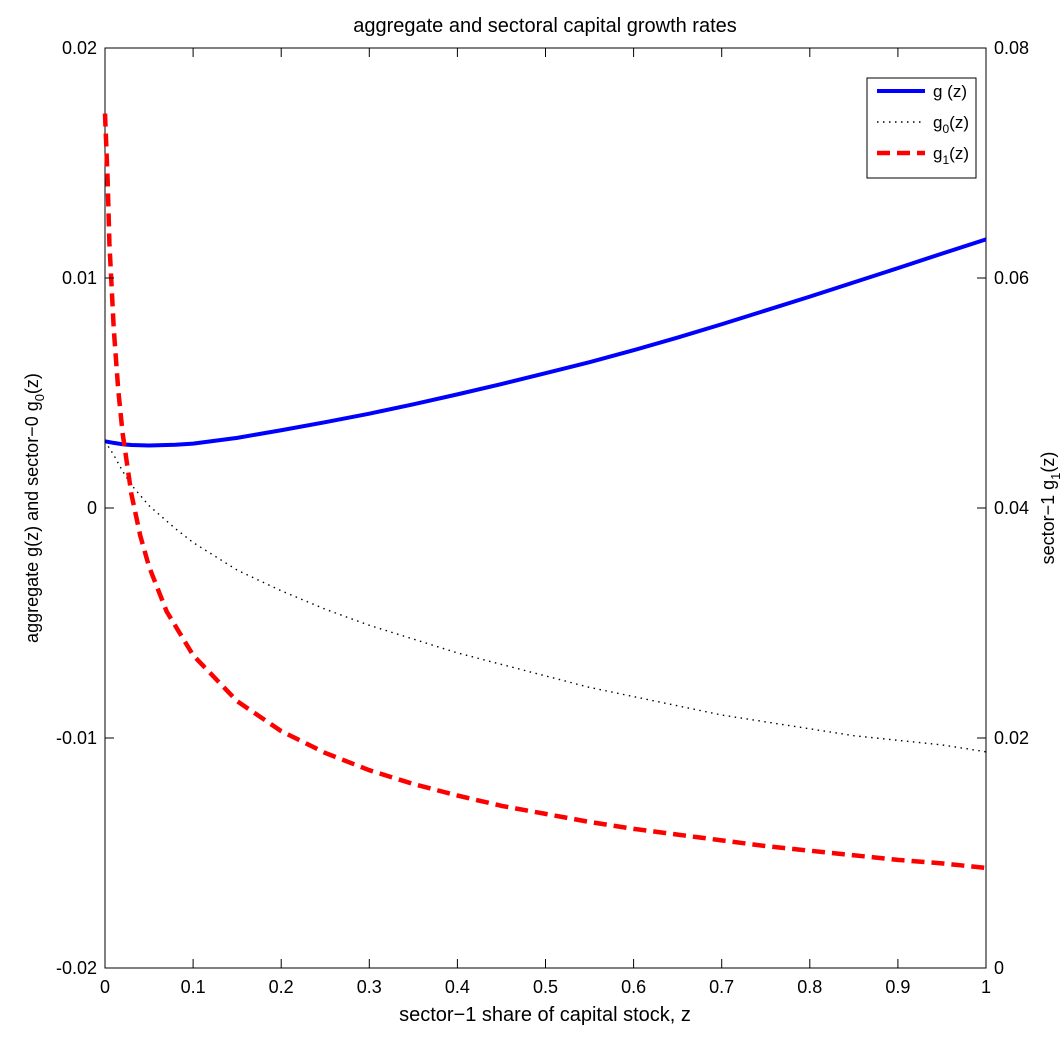  I want to click on legend-label-sub: 1, so click(945, 160).